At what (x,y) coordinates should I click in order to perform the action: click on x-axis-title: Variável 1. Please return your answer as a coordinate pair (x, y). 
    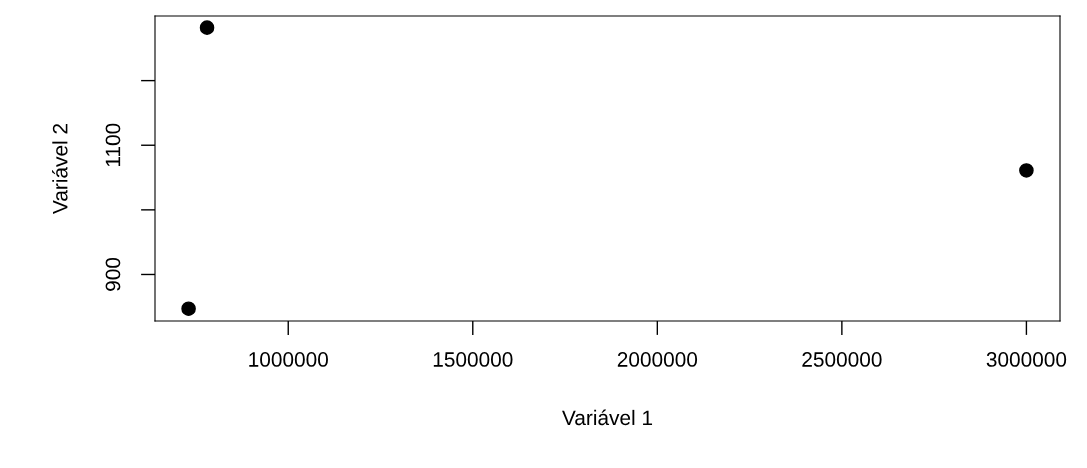
    Looking at the image, I should click on (607, 417).